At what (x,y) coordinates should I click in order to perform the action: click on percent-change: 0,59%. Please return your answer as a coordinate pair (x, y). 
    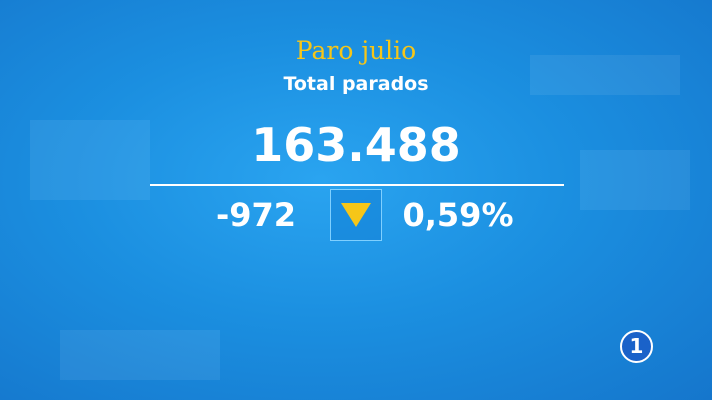
    Looking at the image, I should click on (458, 215).